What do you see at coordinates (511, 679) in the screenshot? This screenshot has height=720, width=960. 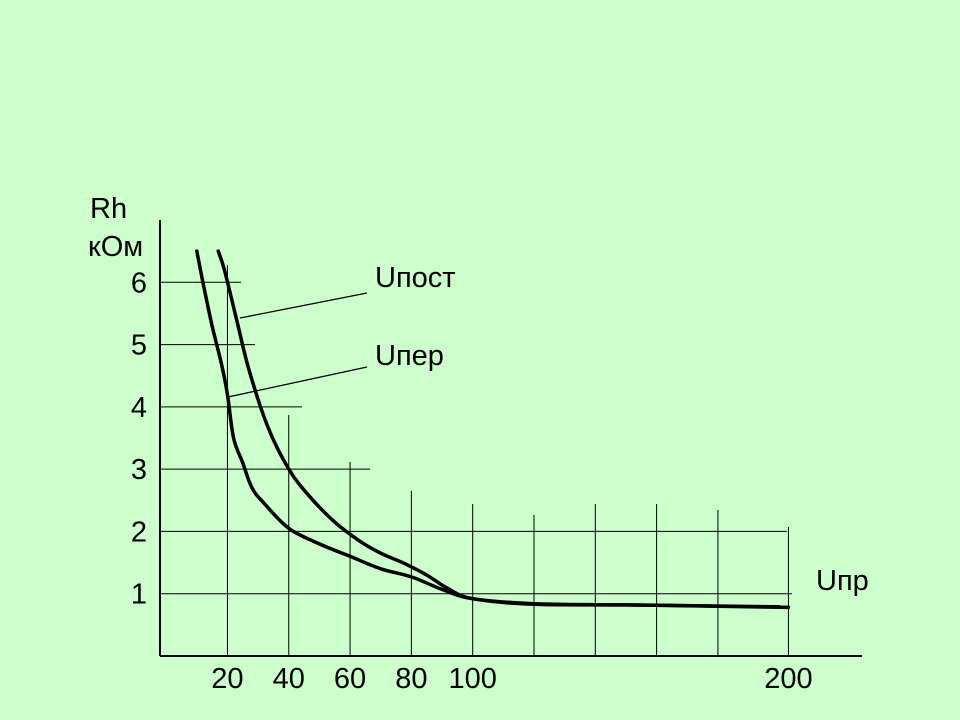 I see `x-tick-labels: 20 40 60 80 100 200` at bounding box center [511, 679].